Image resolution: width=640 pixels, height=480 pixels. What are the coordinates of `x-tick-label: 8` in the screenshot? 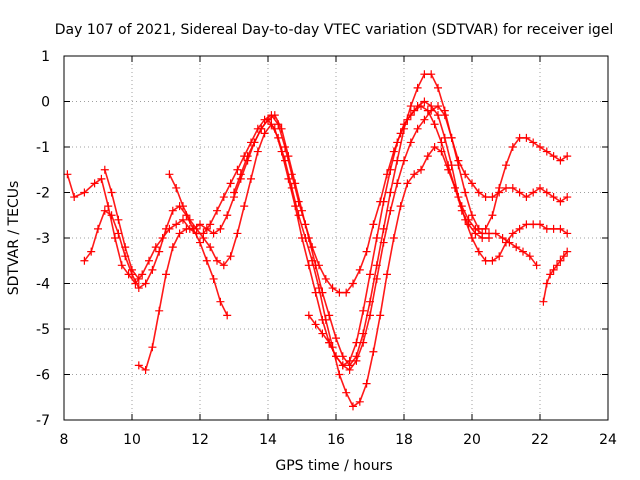 It's located at (64, 440).